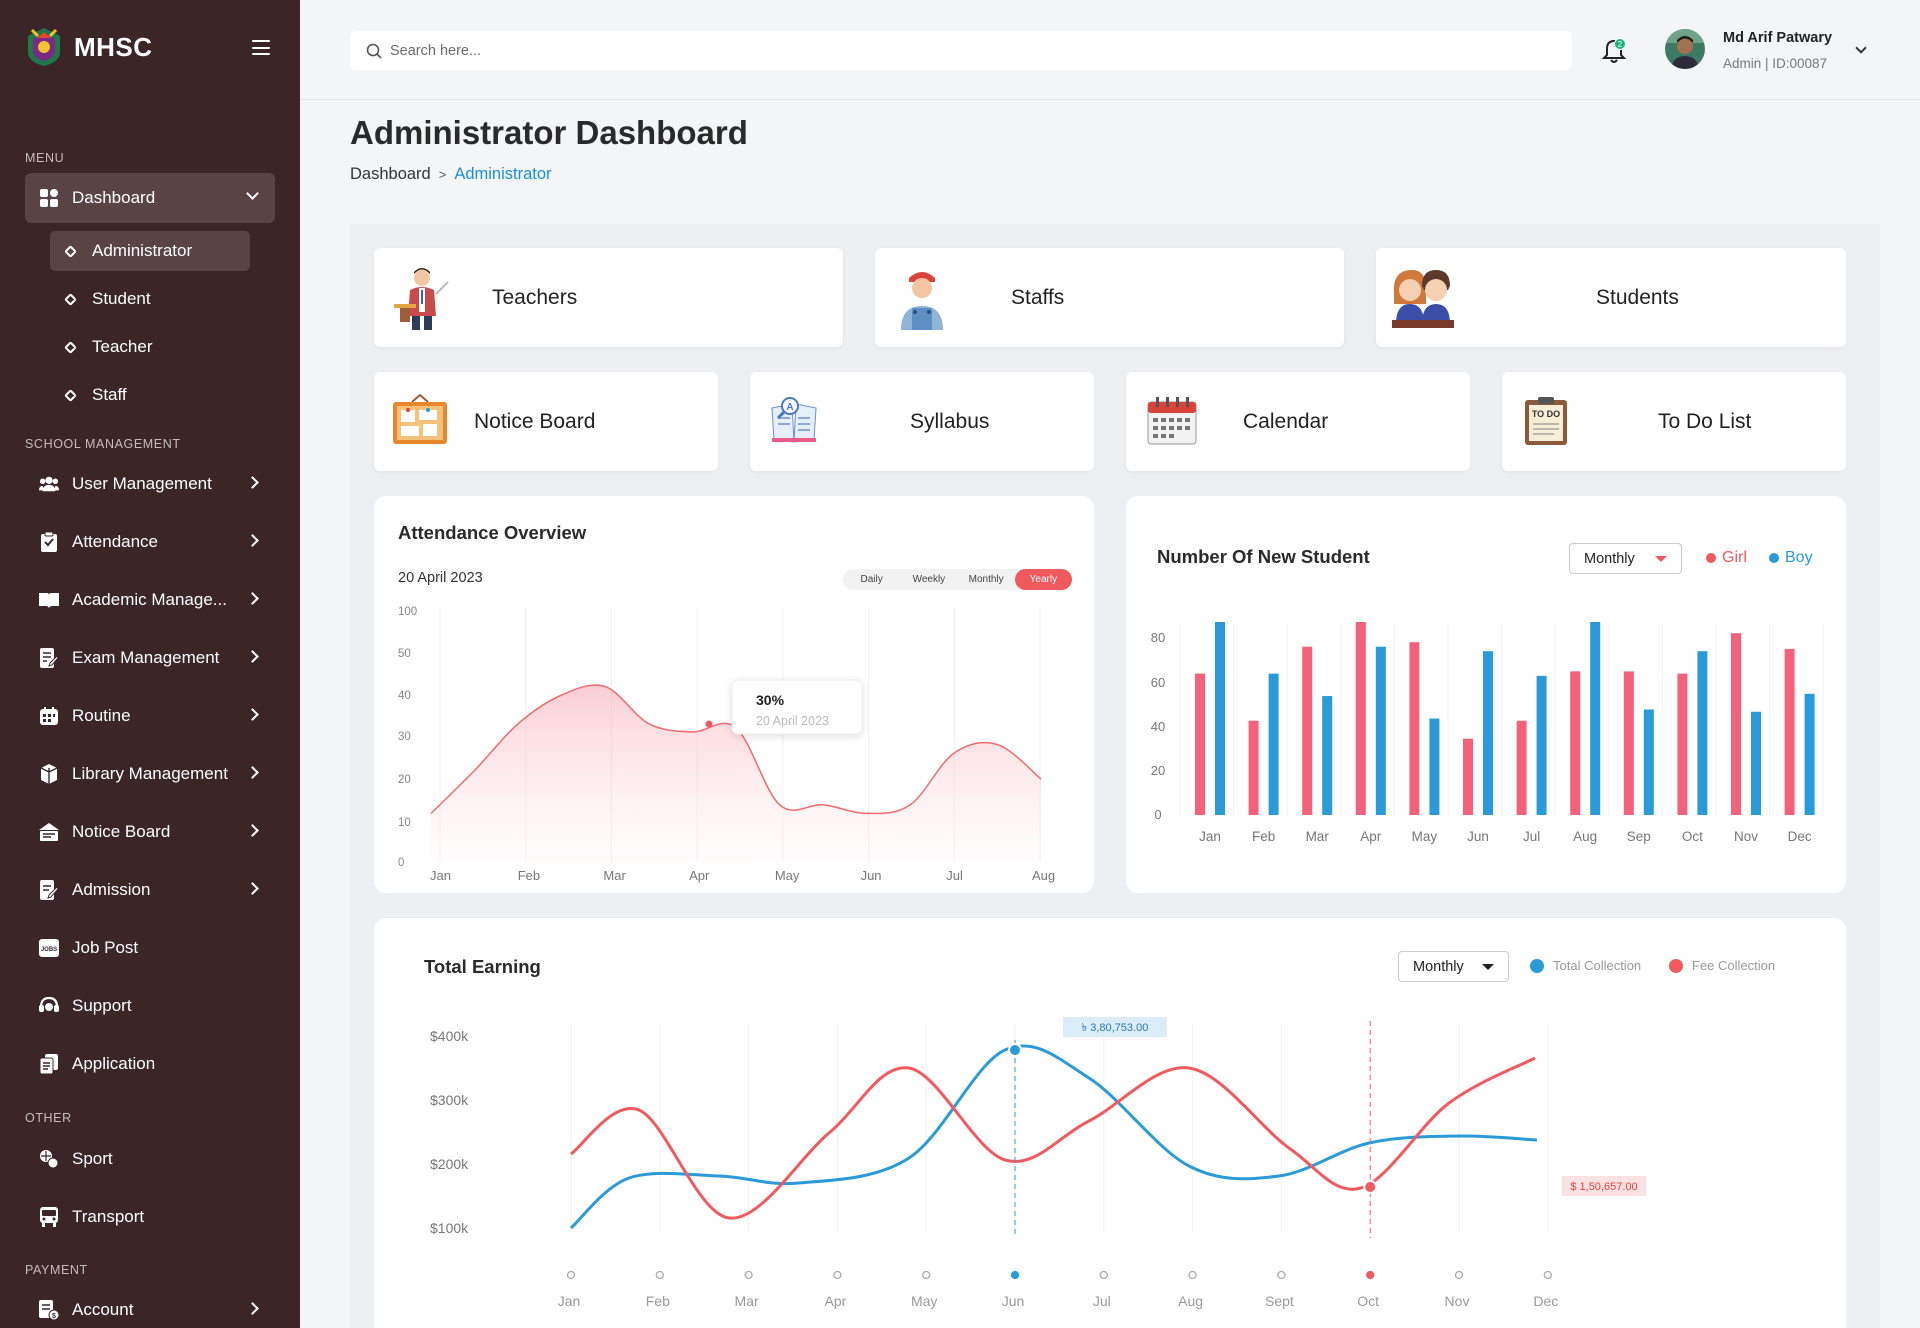 The width and height of the screenshot is (1920, 1328). Describe the element at coordinates (49, 1310) in the screenshot. I see `account-icon: $` at that location.